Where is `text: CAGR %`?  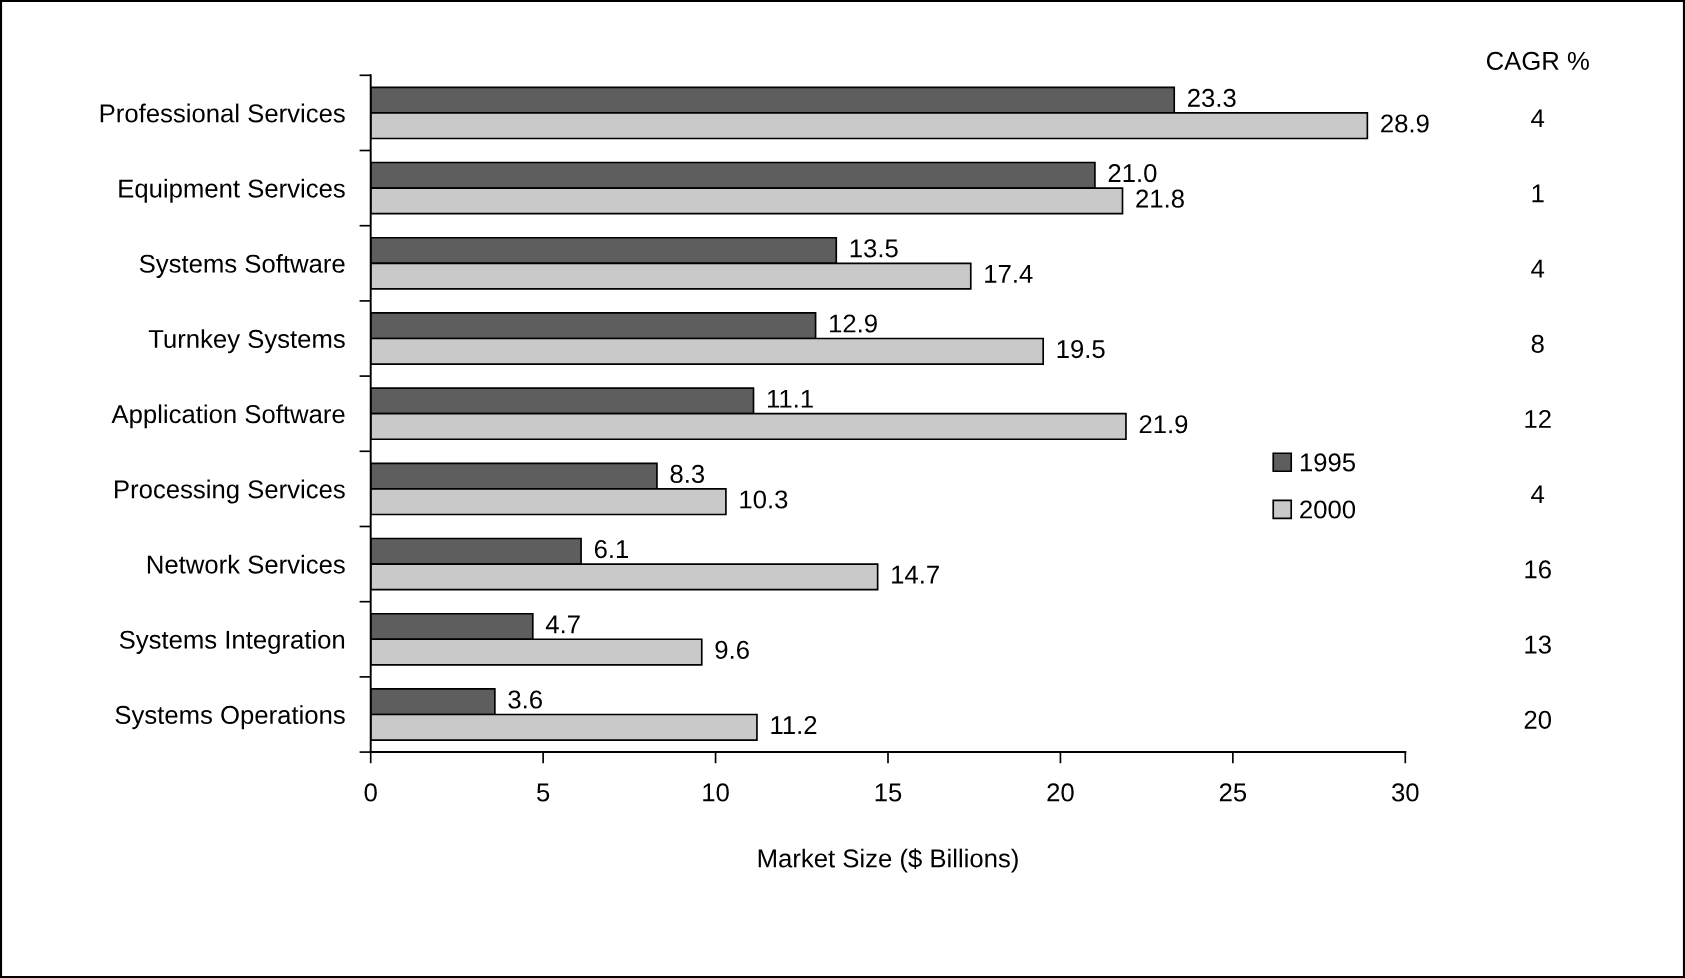 text: CAGR % is located at coordinates (1537, 61).